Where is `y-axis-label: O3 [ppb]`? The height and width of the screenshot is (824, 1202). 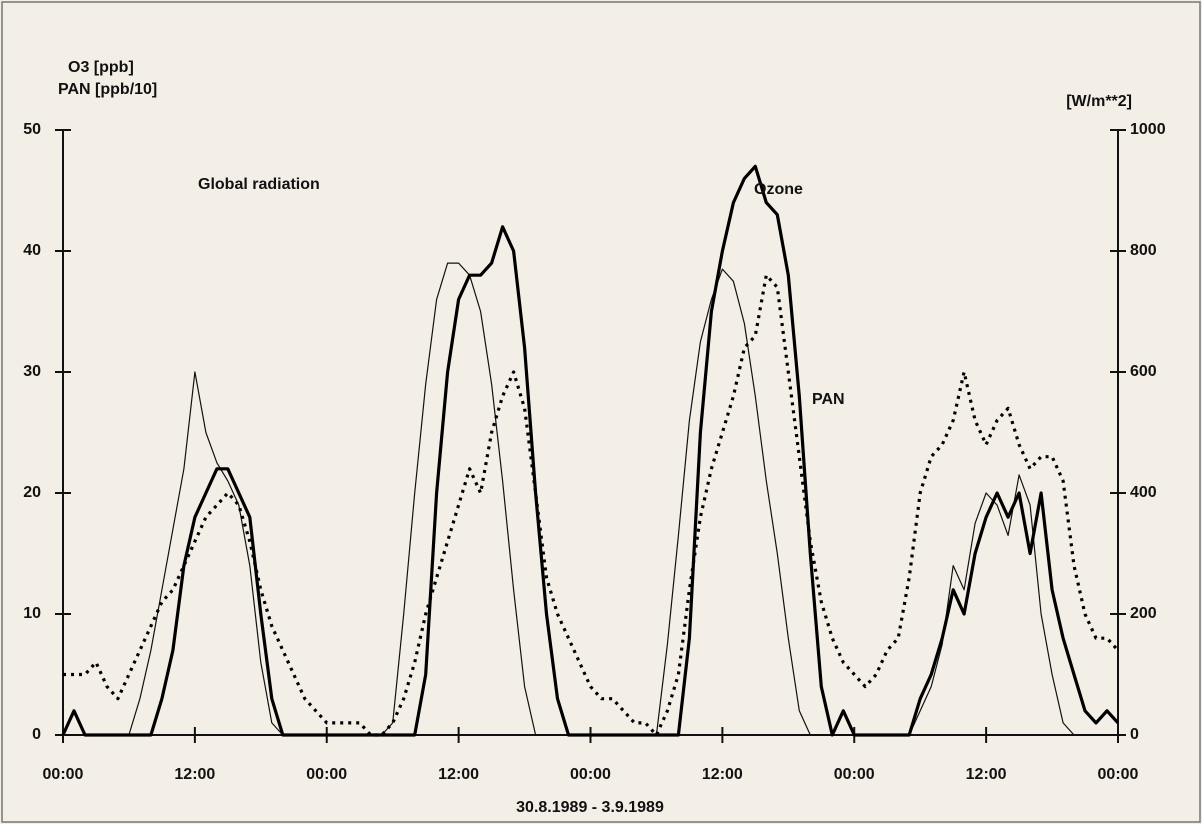 y-axis-label: O3 [ppb] is located at coordinates (101, 67).